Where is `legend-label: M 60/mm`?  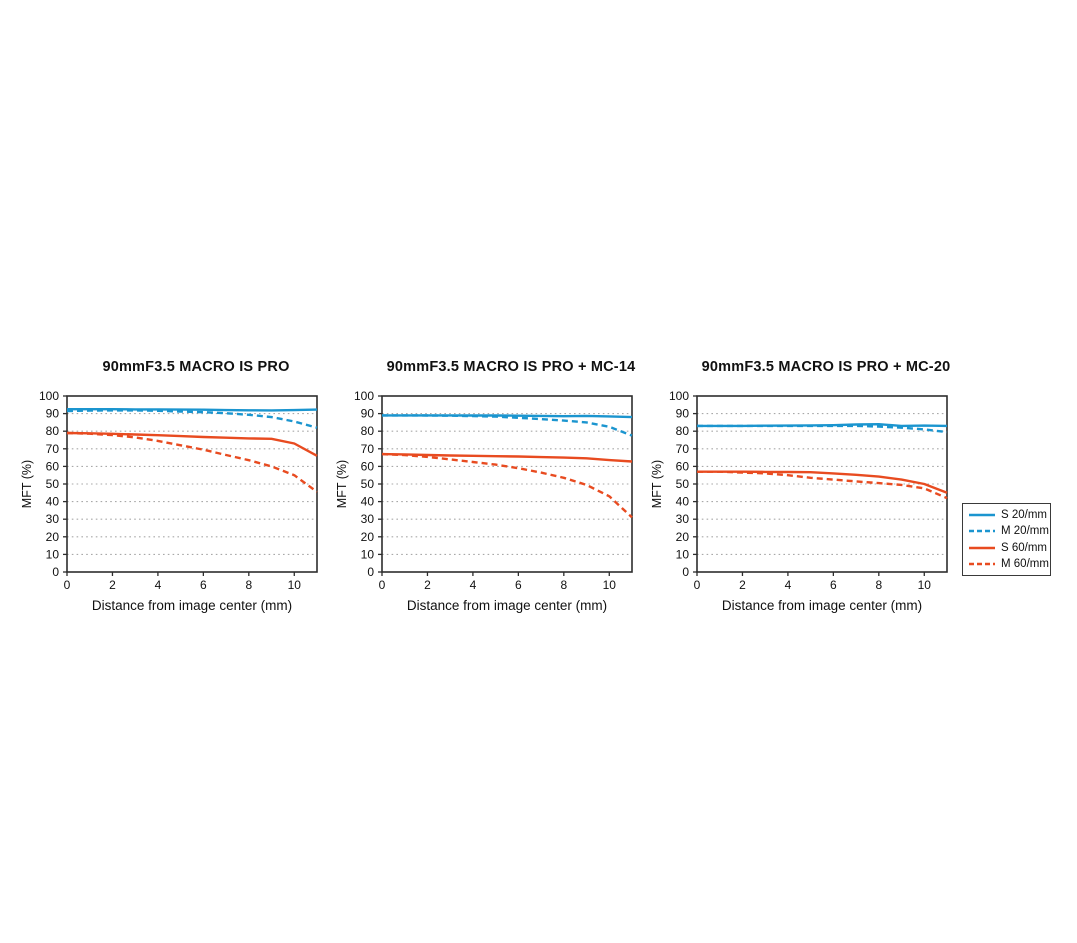
legend-label: M 60/mm is located at coordinates (1025, 563).